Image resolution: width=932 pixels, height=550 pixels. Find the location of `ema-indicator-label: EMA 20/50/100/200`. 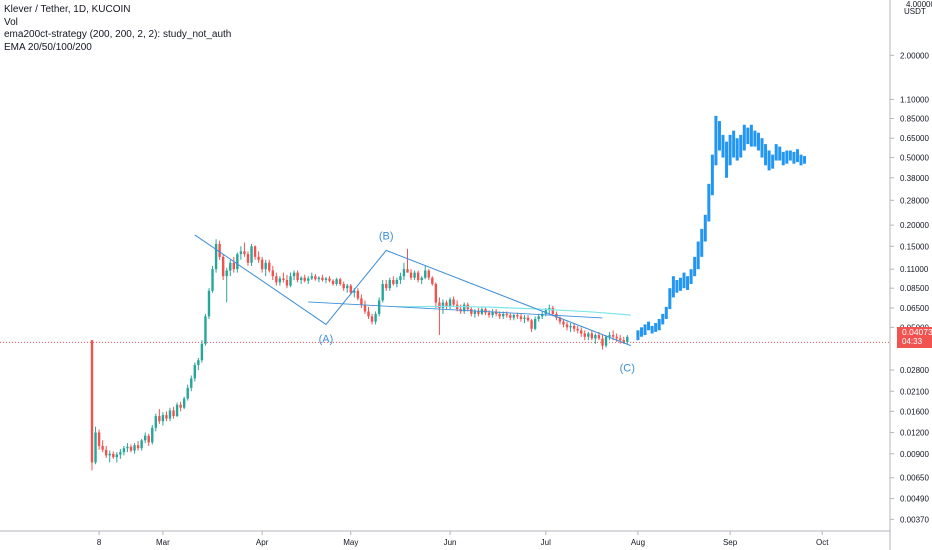

ema-indicator-label: EMA 20/50/100/200 is located at coordinates (48, 47).